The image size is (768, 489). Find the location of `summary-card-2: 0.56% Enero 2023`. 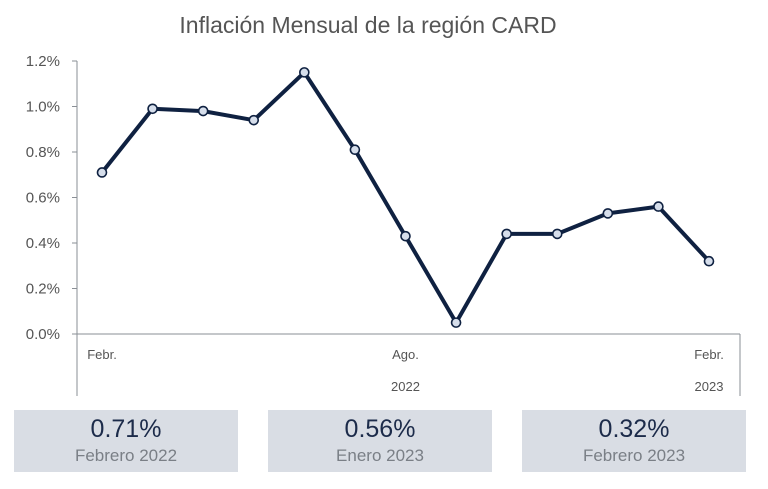

summary-card-2: 0.56% Enero 2023 is located at coordinates (380, 441).